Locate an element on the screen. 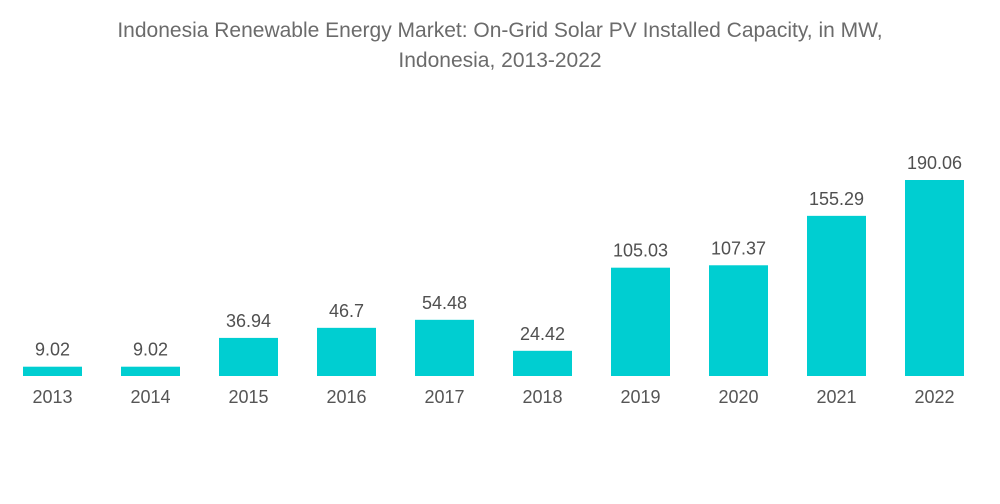 The height and width of the screenshot is (504, 1000). x-tick-2015: 2015 is located at coordinates (248, 397).